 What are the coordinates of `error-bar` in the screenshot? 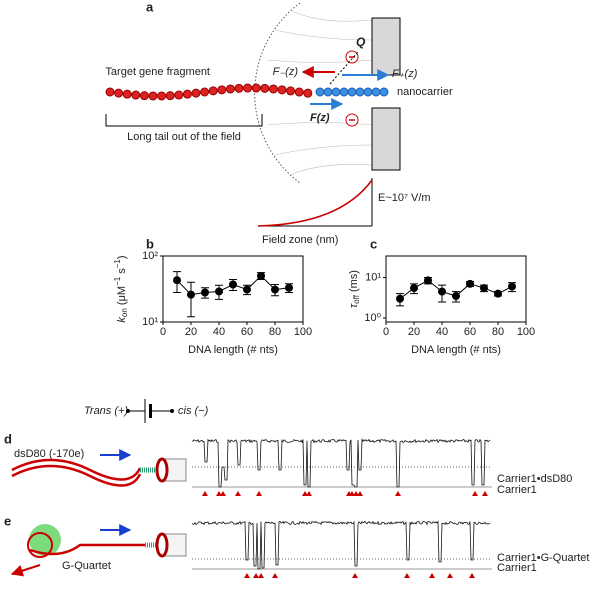 It's located at (191, 299).